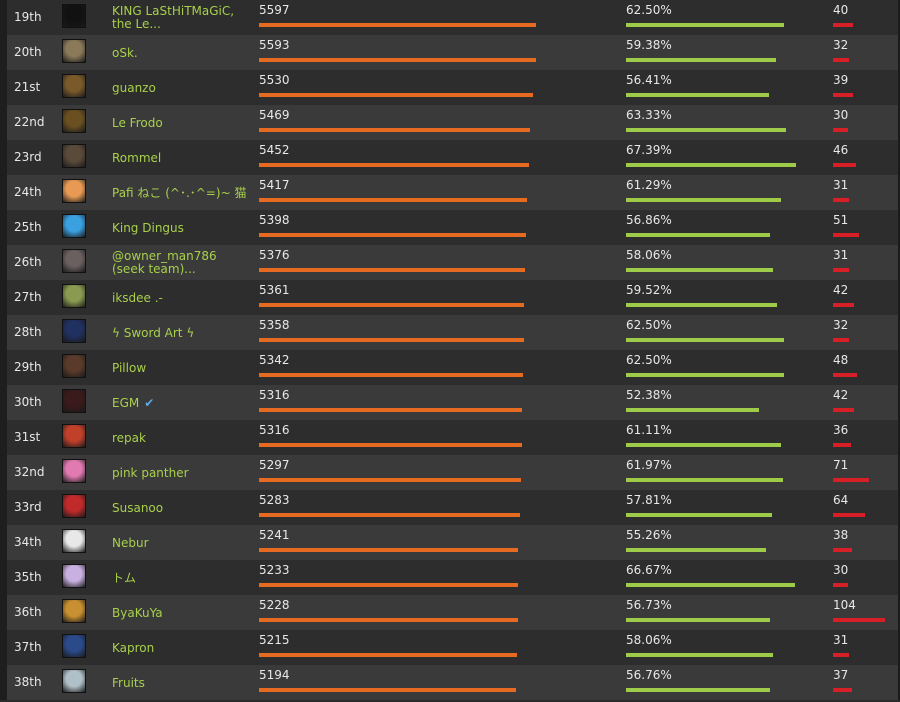  What do you see at coordinates (274, 220) in the screenshot?
I see `score-value: 5398` at bounding box center [274, 220].